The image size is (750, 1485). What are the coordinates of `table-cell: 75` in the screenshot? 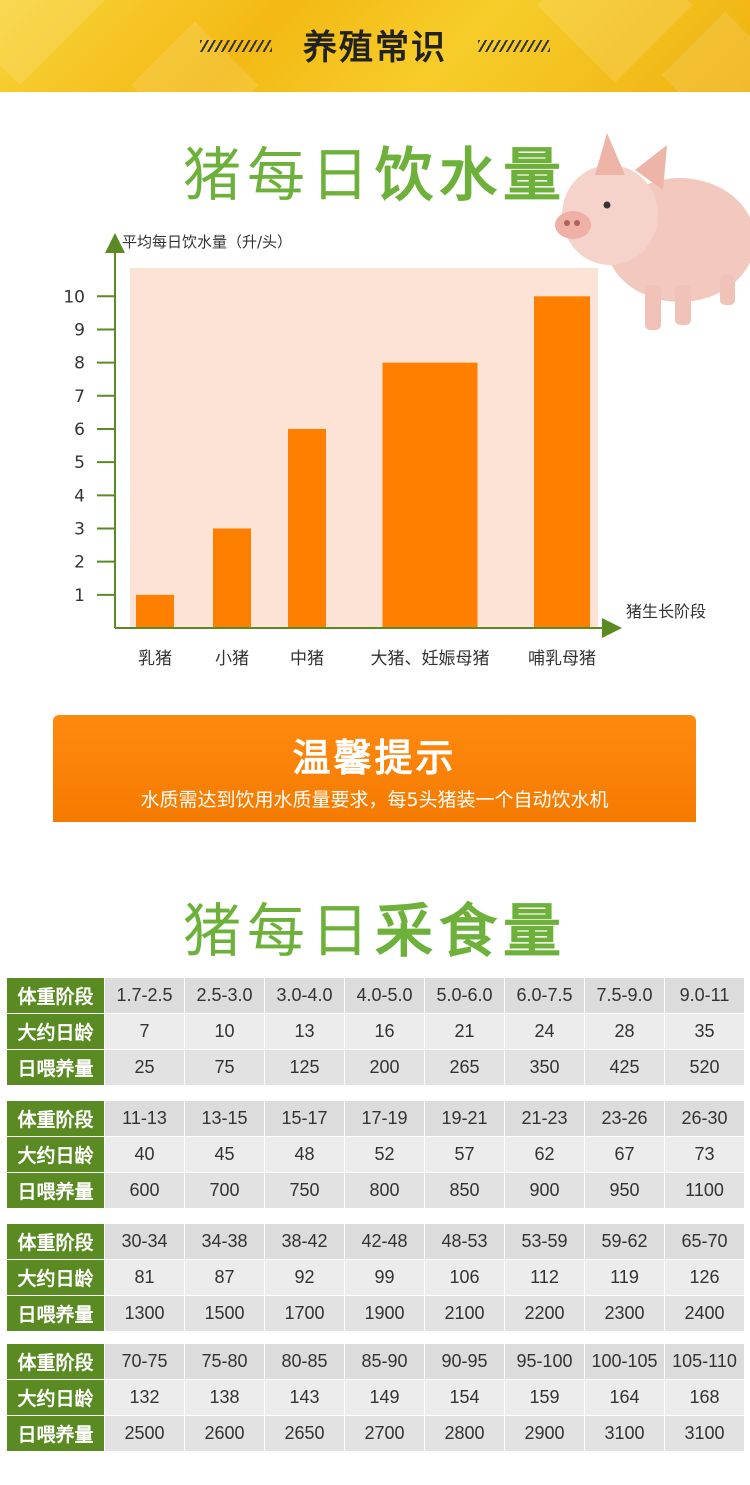 It's located at (224, 1068).